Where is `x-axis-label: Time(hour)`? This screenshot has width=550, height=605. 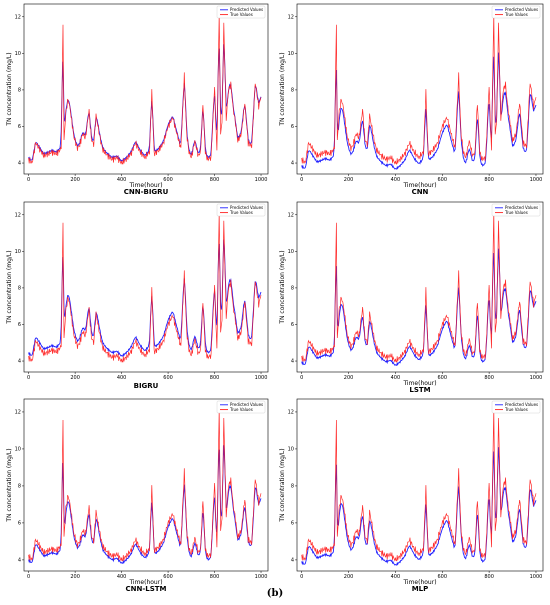
x-axis-label: Time(hour) is located at coordinates (419, 185).